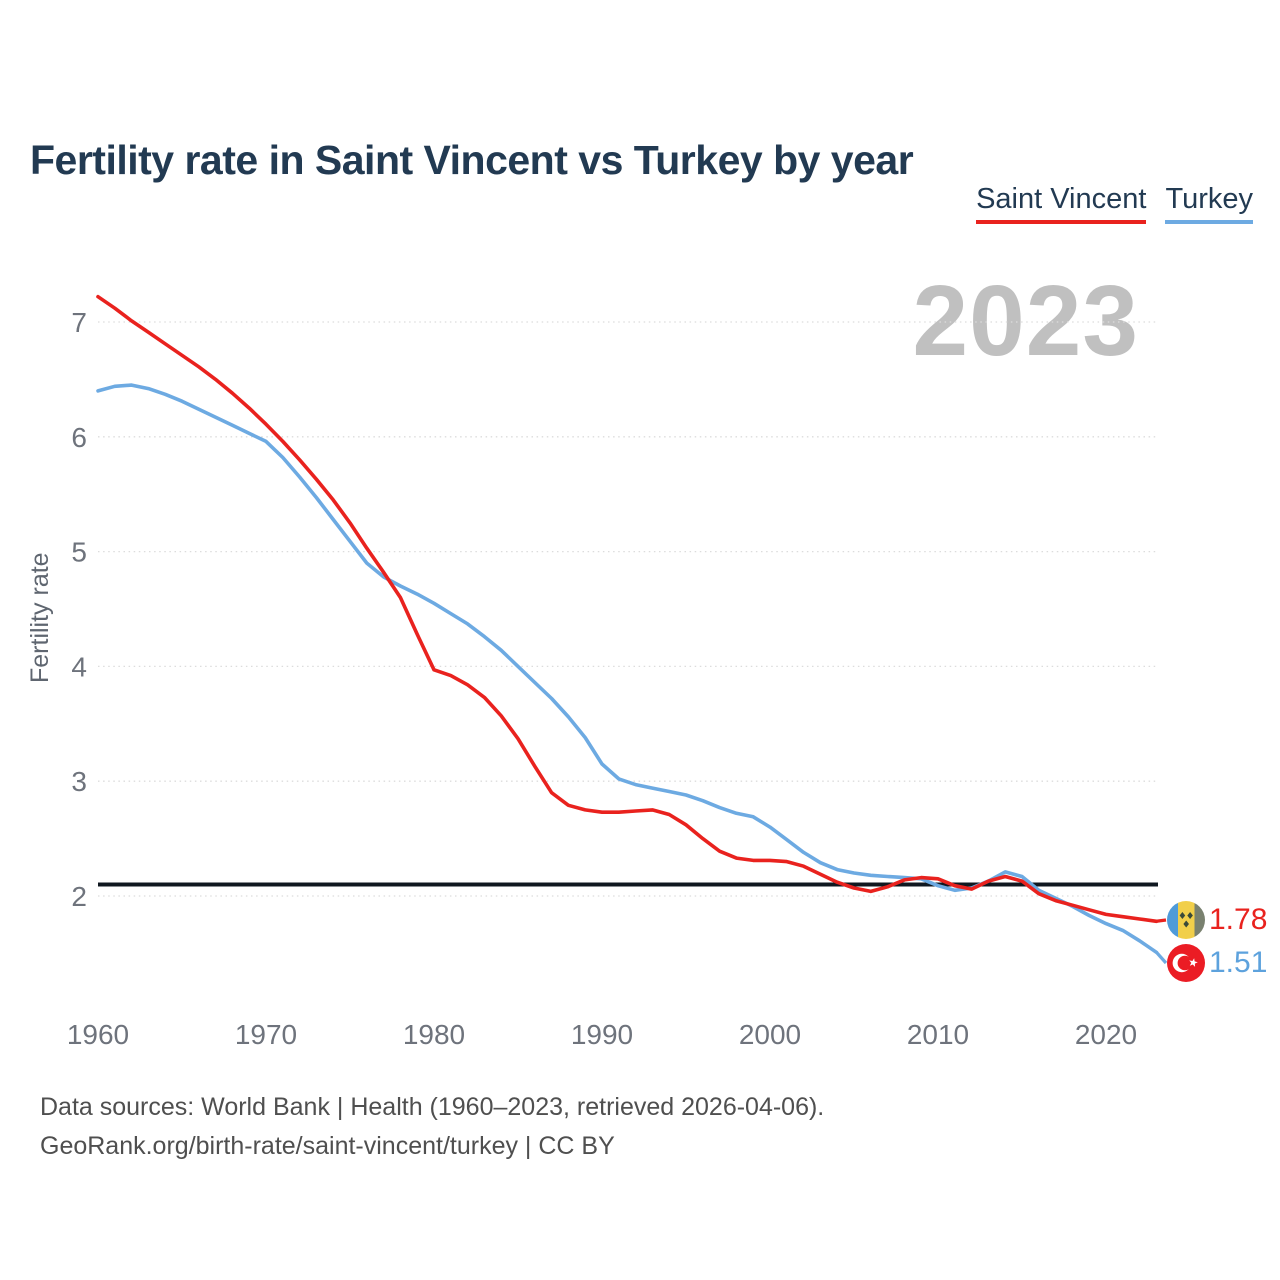 This screenshot has width=1280, height=1280. Describe the element at coordinates (79, 781) in the screenshot. I see `y-tick-label: 3` at that location.